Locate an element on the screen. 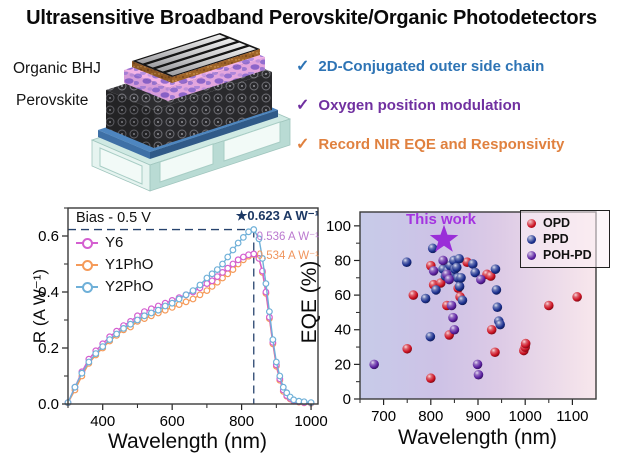 Image resolution: width=623 pixels, height=461 pixels. svg-text: 0.0 is located at coordinates (48, 404).